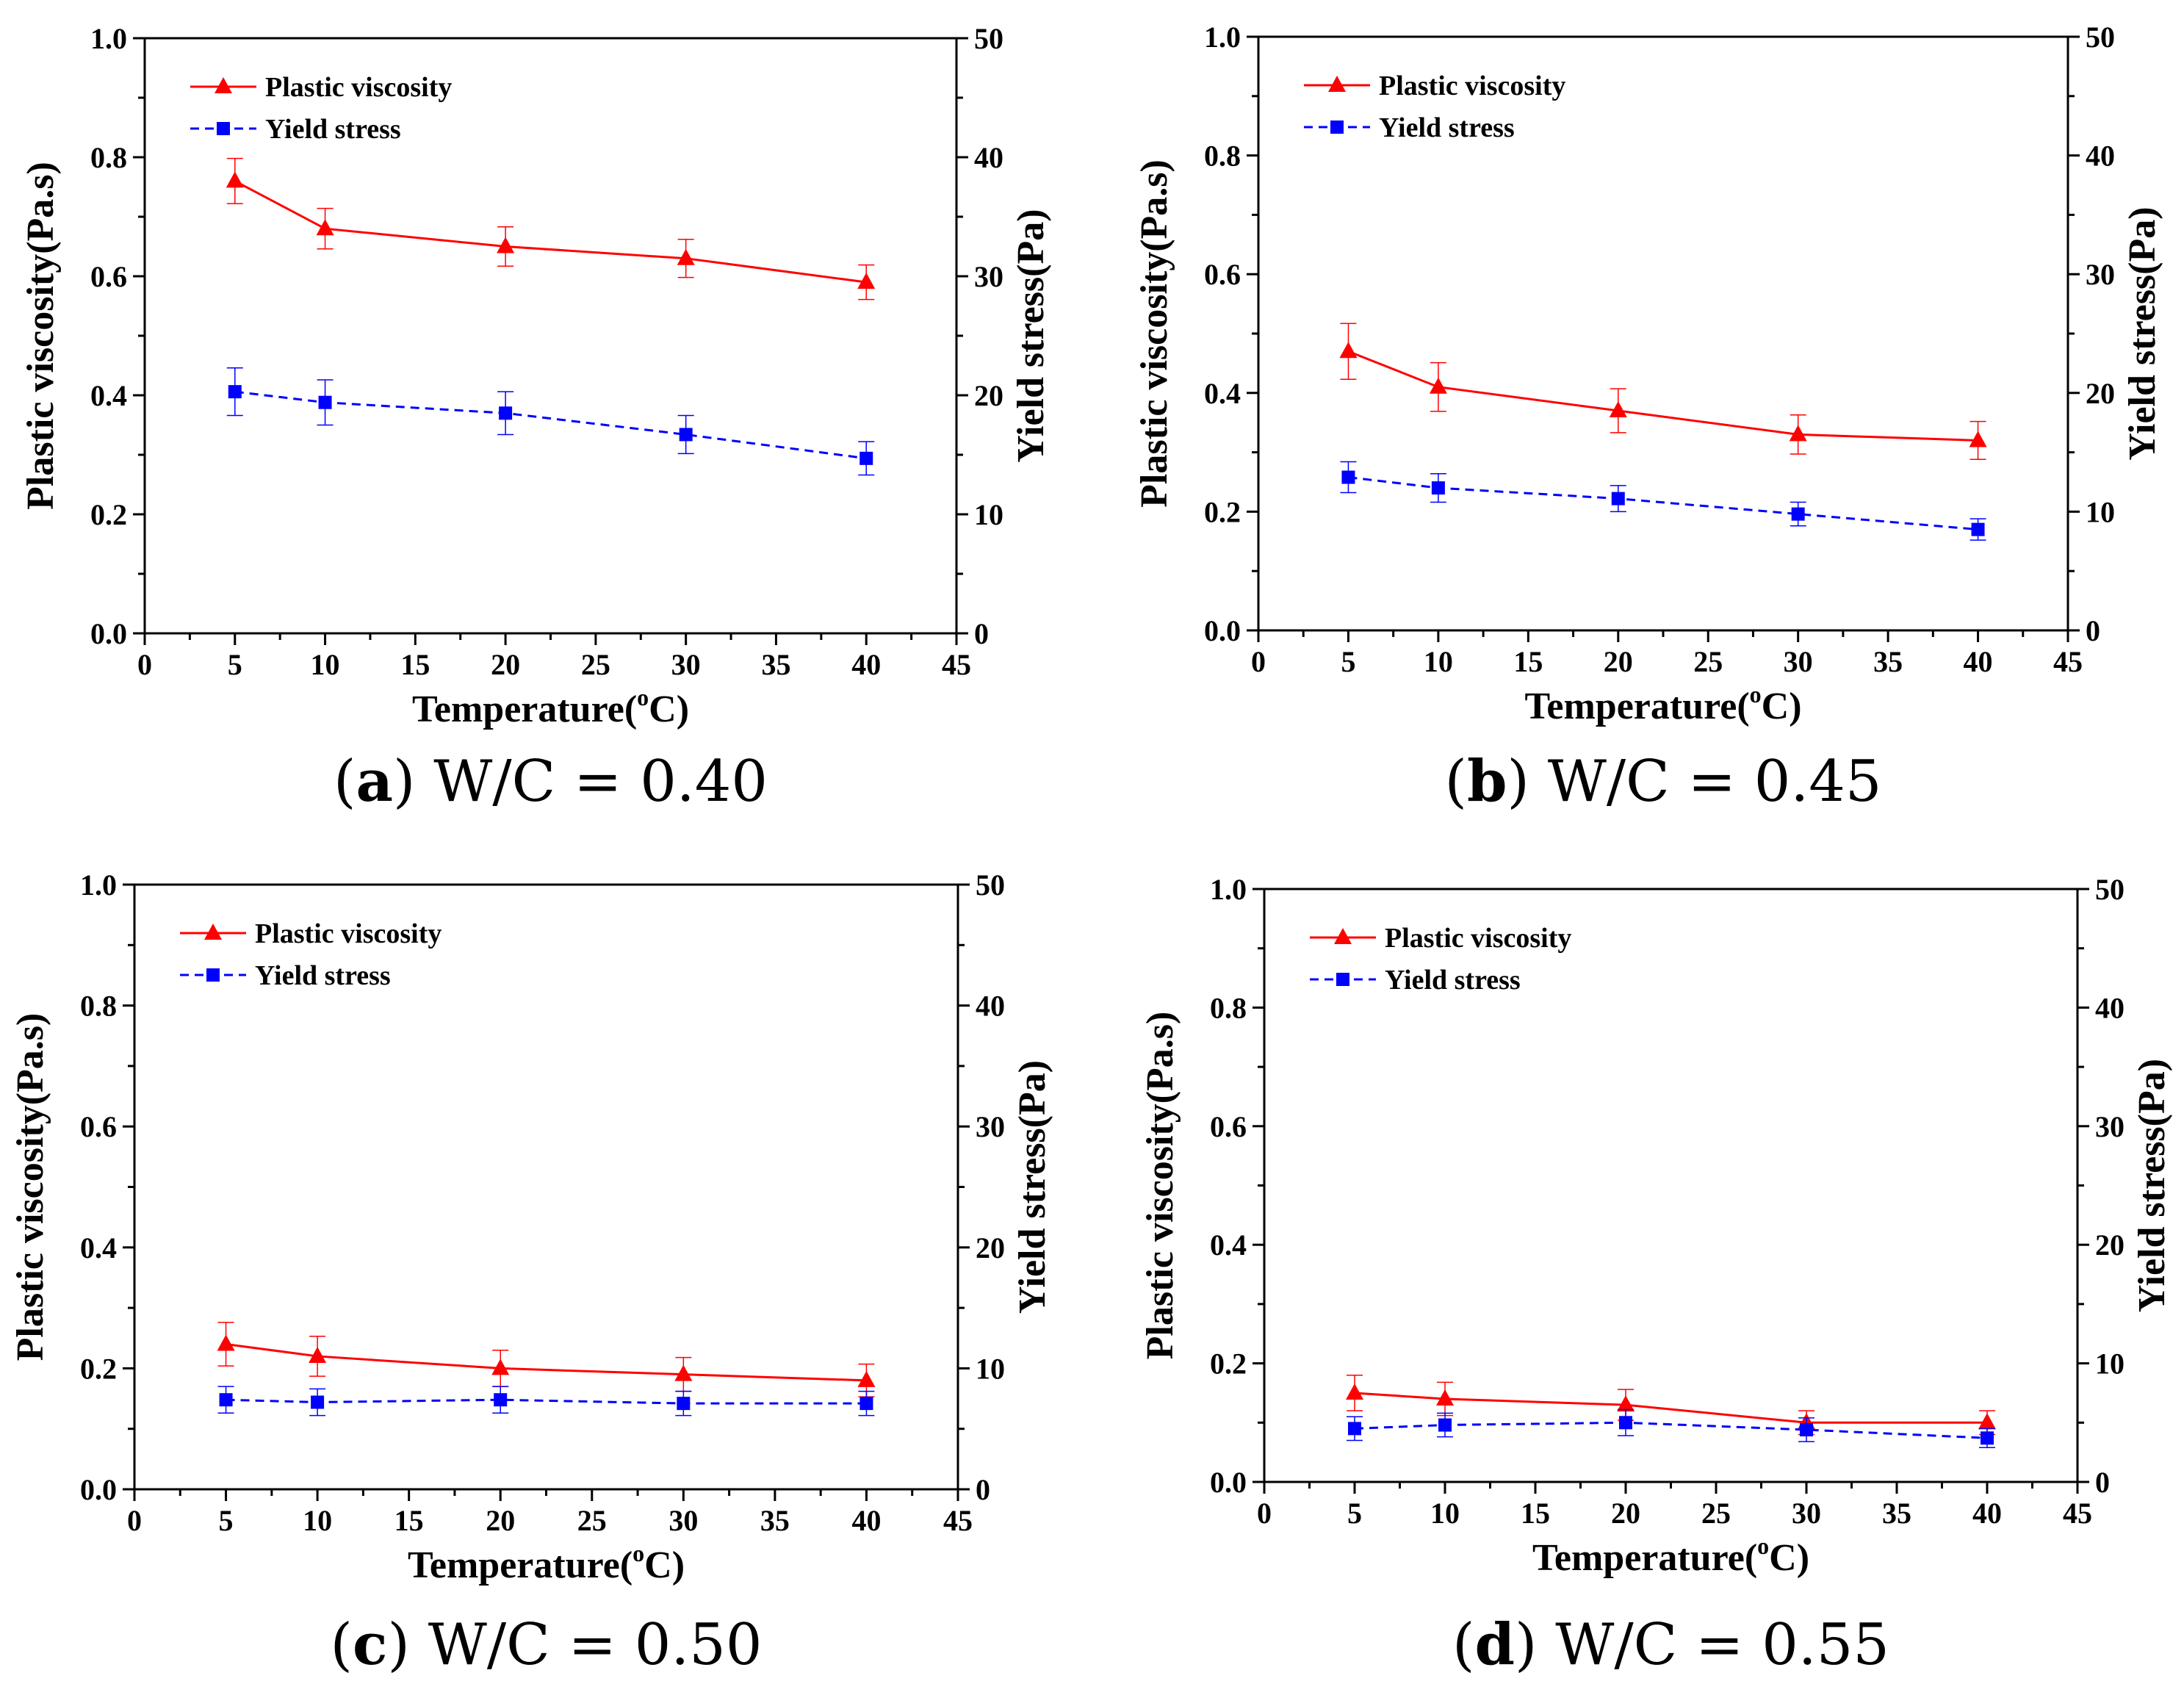  I want to click on panel-caption: (c) W/C = 0.50, so click(547, 1644).